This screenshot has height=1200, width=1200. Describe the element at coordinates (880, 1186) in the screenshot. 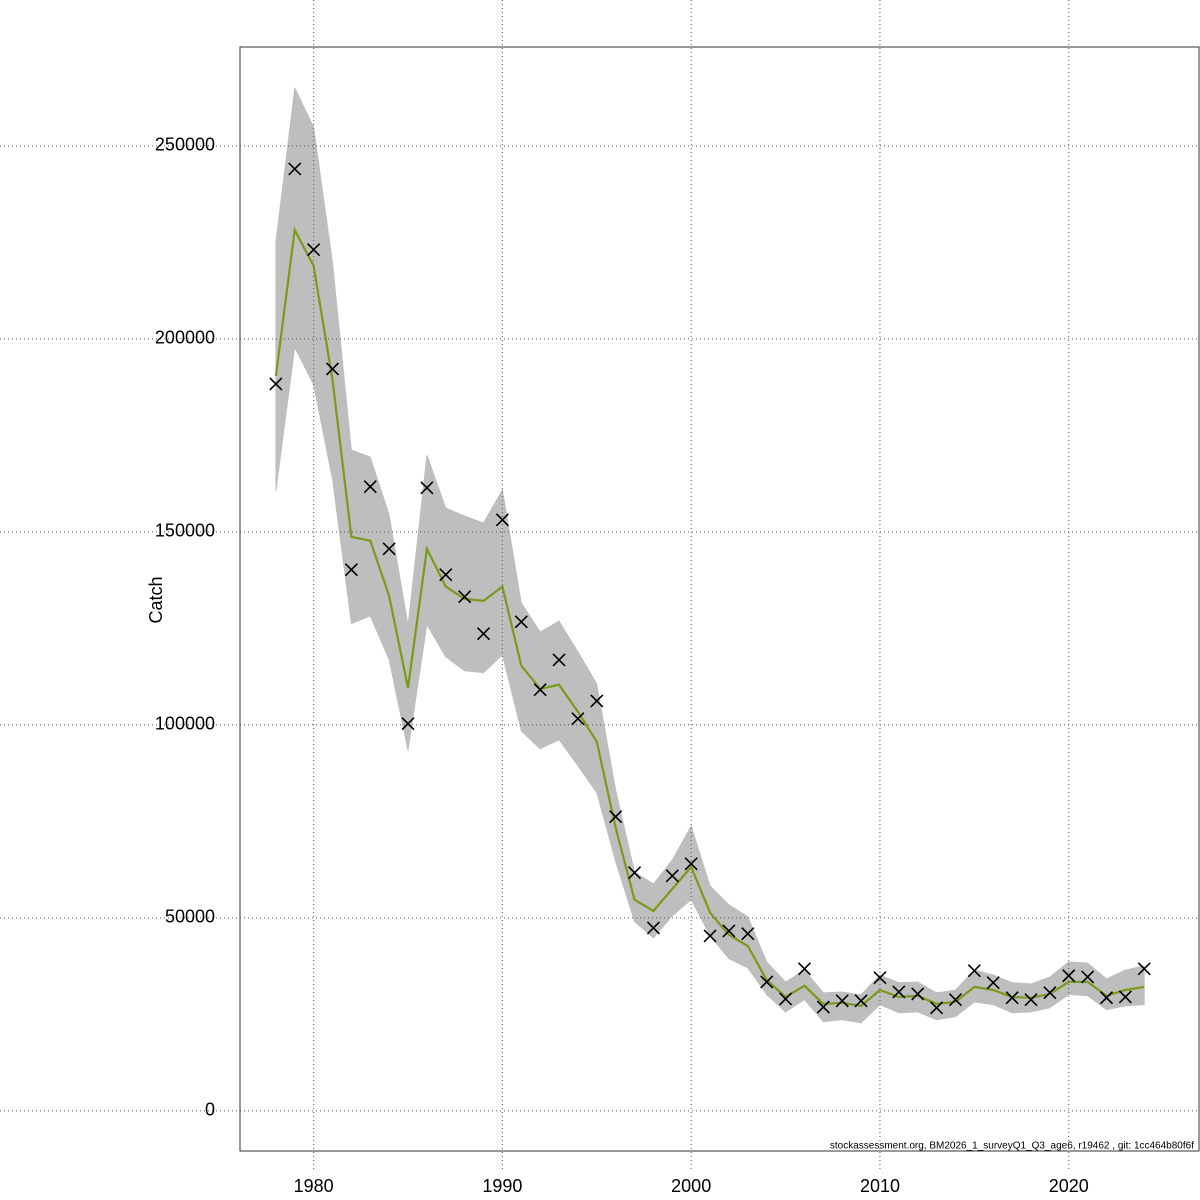

I see `x-tick-label: 2010` at that location.